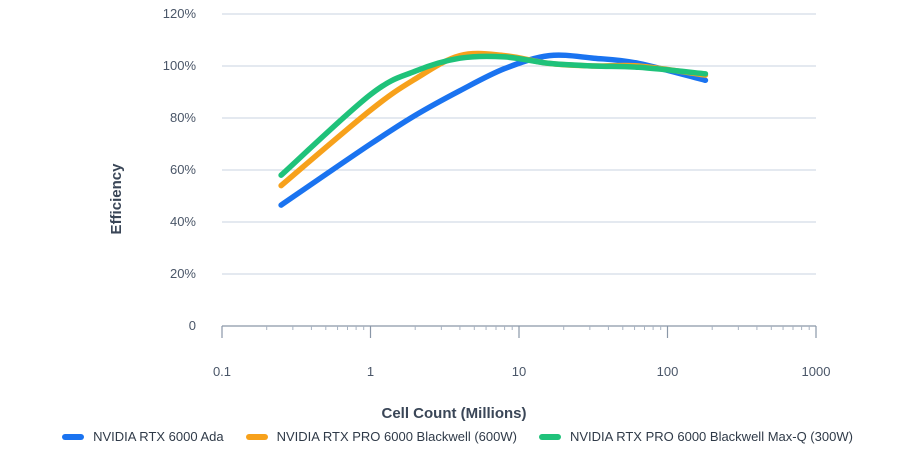 This screenshot has height=458, width=915. What do you see at coordinates (222, 371) in the screenshot?
I see `x-tick-label: 0.1` at bounding box center [222, 371].